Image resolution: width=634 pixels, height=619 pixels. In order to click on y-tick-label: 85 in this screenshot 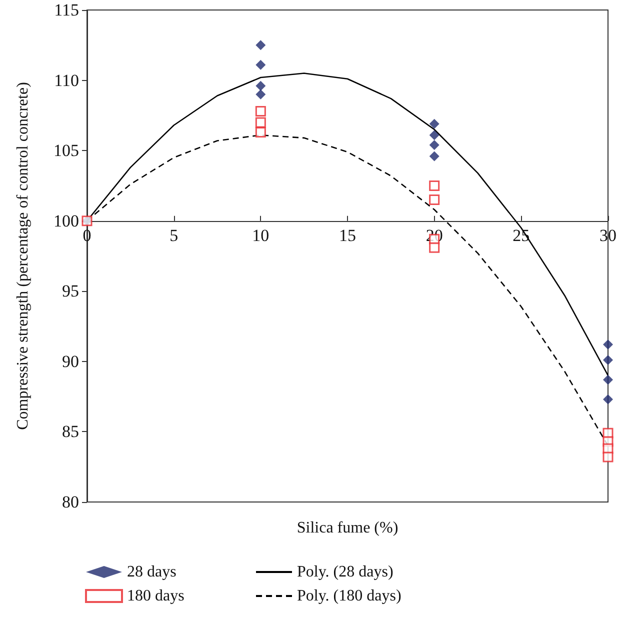, I will do `click(70, 432)`.